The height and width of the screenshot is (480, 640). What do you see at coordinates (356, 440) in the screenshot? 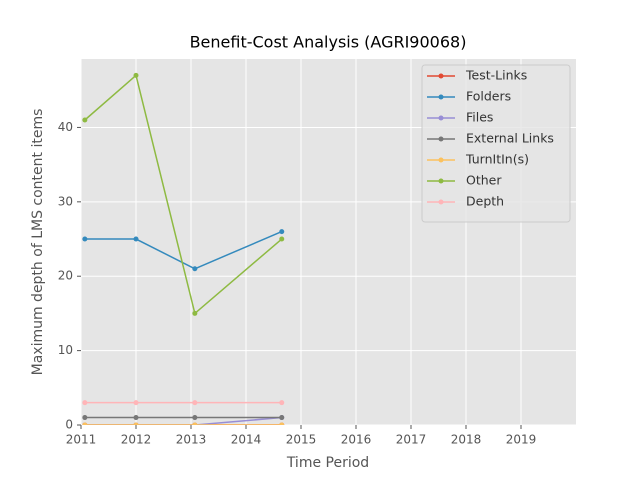
I see `x-tick-label: 2016` at bounding box center [356, 440].